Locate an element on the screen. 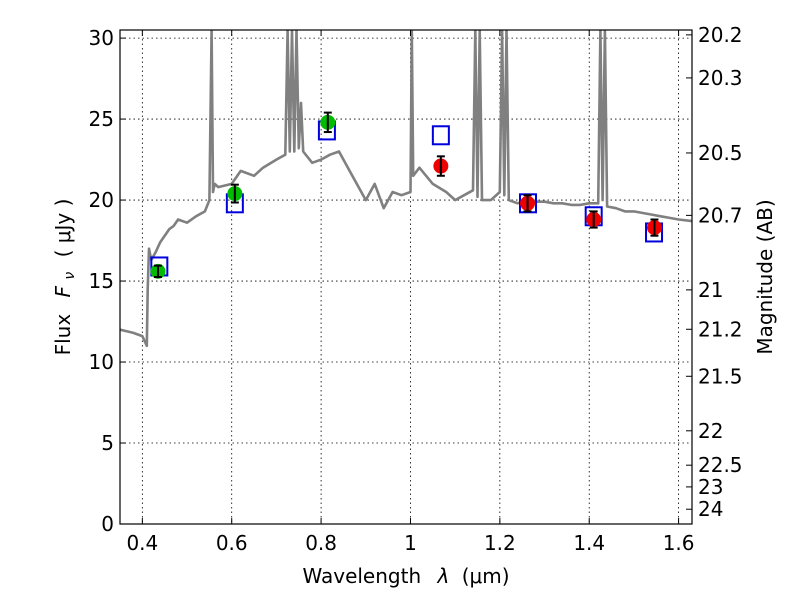 The height and width of the screenshot is (600, 800). y-axis-label-unit: ( μJy ) is located at coordinates (63, 228).